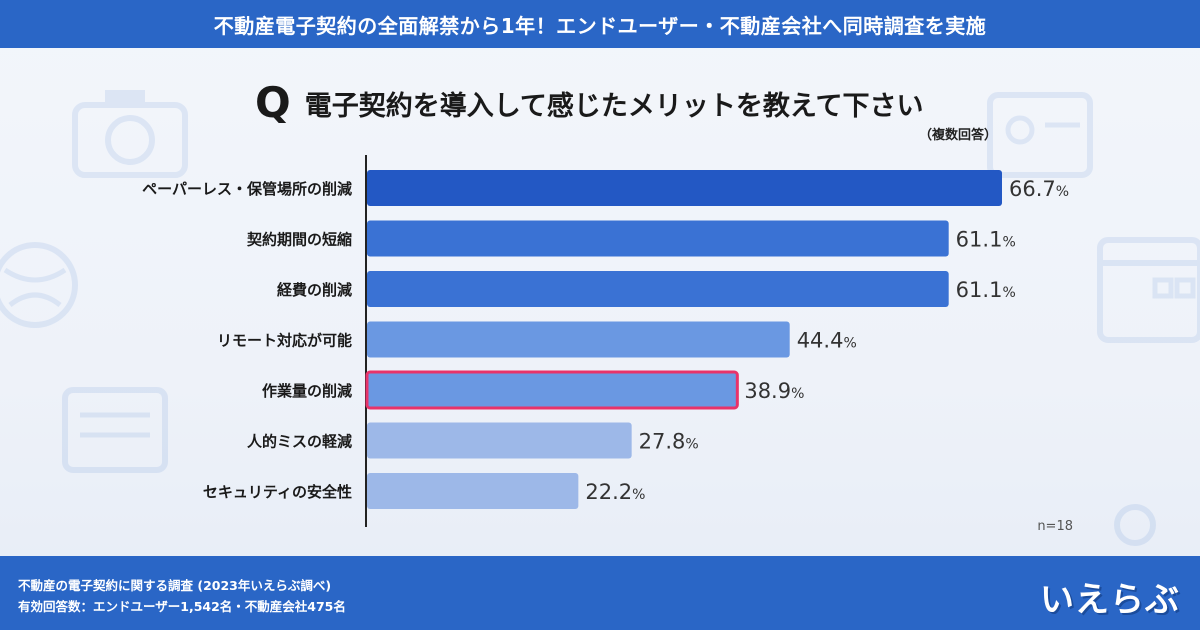 This screenshot has width=1200, height=630. I want to click on value-label: 27.8%, so click(669, 442).